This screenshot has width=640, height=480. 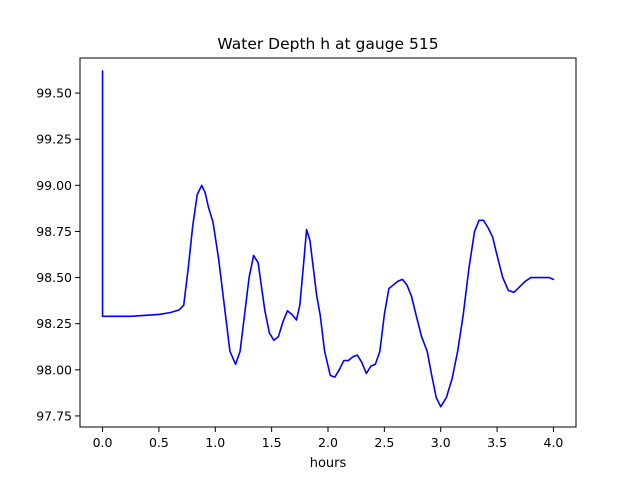 What do you see at coordinates (54, 185) in the screenshot?
I see `y-tick-label: 99.00` at bounding box center [54, 185].